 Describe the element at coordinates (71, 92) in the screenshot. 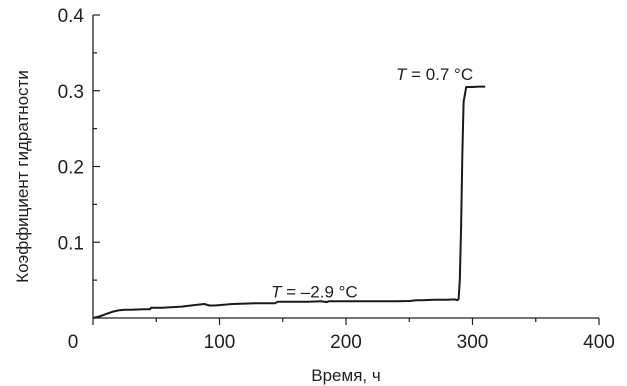

I see `y-tick-label: 0.3` at that location.